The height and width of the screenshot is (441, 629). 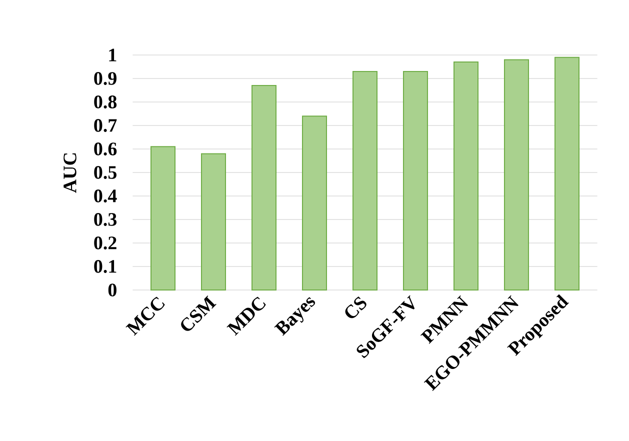 What do you see at coordinates (105, 78) in the screenshot?
I see `y-tick-label: 0.9` at bounding box center [105, 78].